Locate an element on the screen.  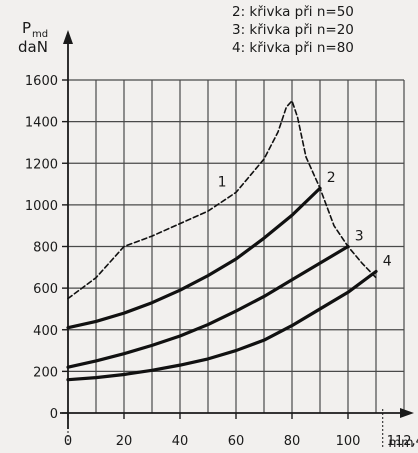
y-tick-label: 1000 is located at coordinates (41, 206).